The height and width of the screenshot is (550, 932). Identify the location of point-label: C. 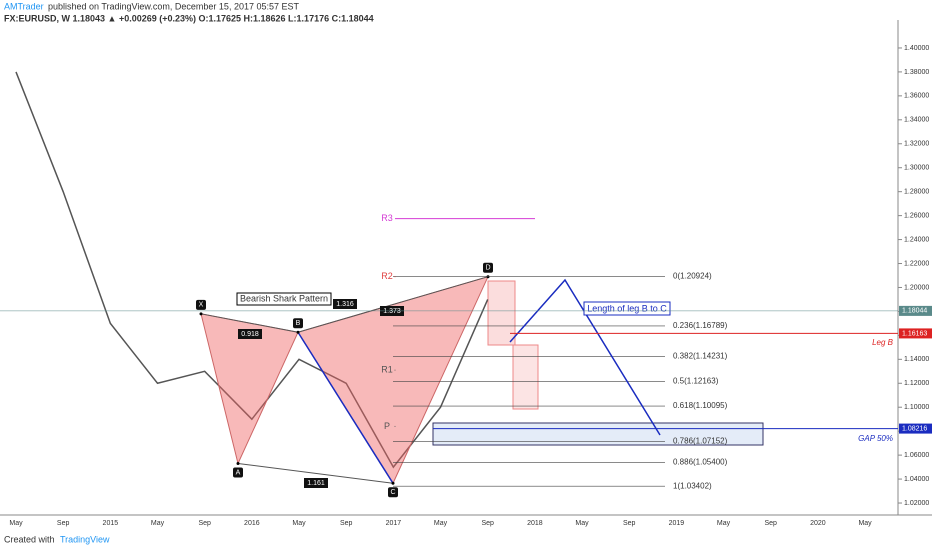
(392, 492).